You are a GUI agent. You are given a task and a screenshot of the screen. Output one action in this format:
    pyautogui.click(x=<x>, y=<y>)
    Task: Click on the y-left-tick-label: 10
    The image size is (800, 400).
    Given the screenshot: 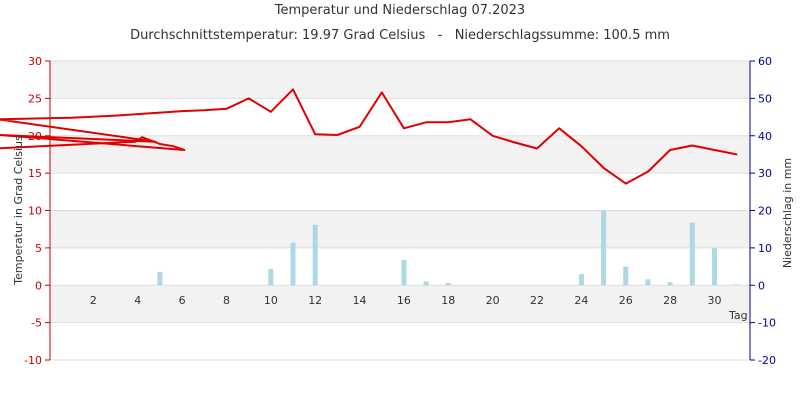 What is the action you would take?
    pyautogui.click(x=35, y=211)
    